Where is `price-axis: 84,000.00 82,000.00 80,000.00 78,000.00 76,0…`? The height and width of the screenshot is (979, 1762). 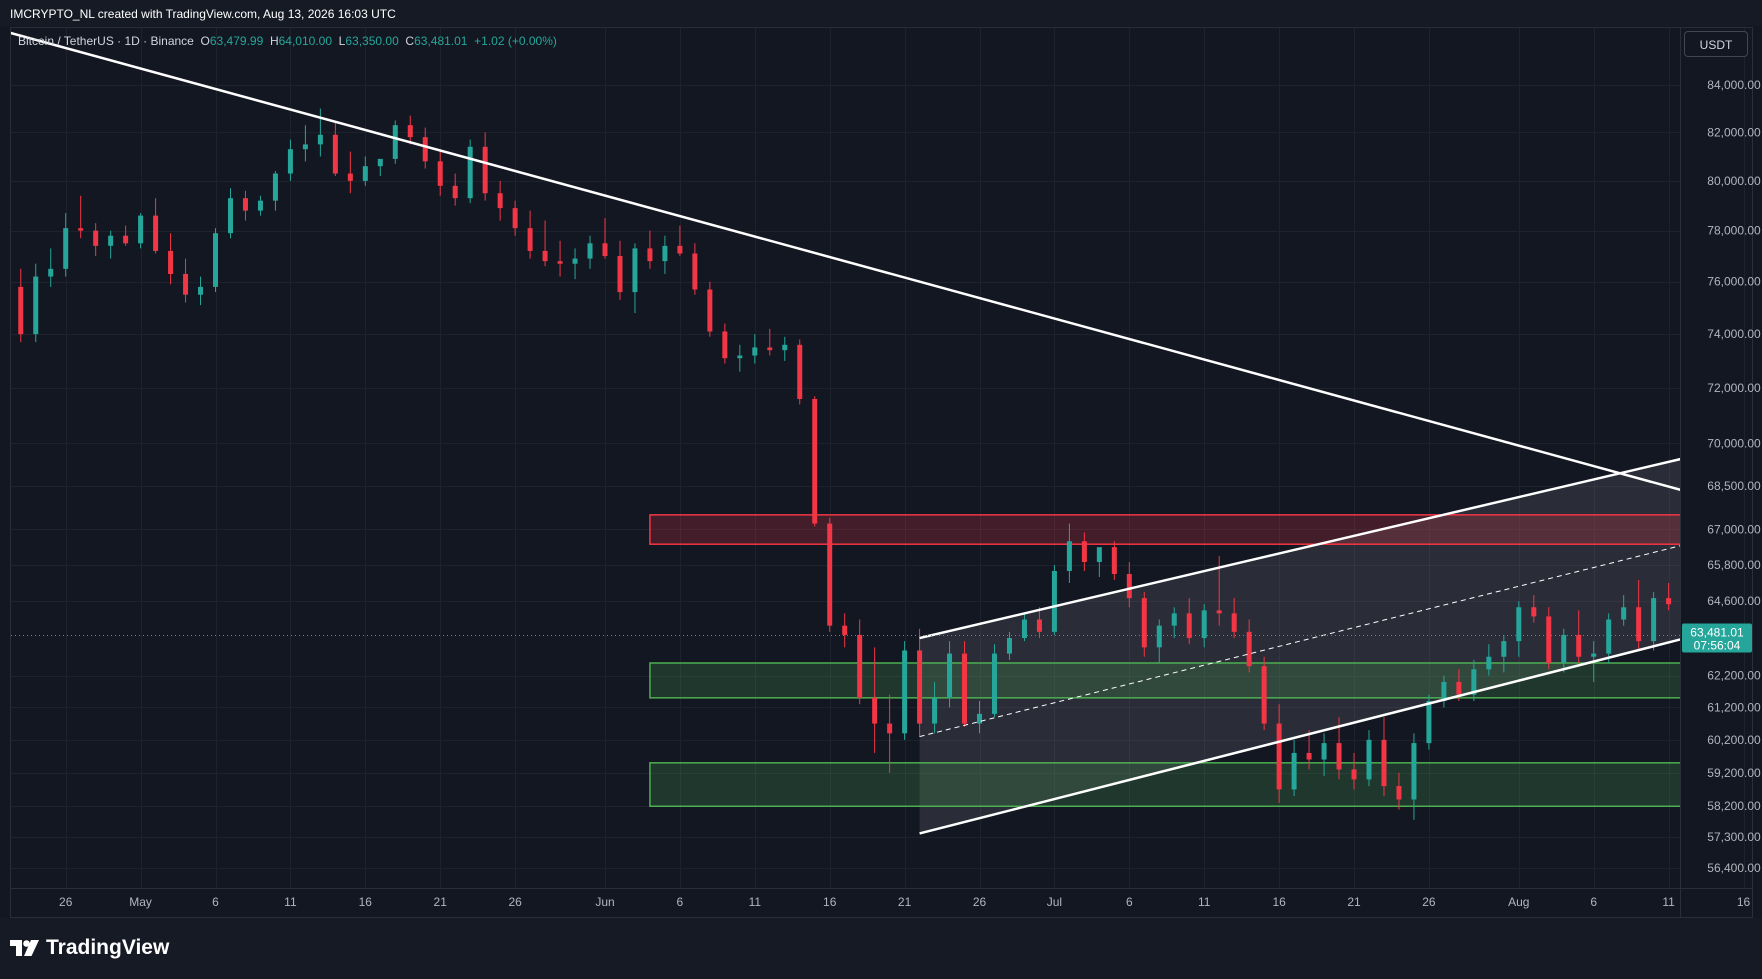 price-axis: 84,000.00 82,000.00 80,000.00 78,000.00 76,0… is located at coordinates (1734, 476).